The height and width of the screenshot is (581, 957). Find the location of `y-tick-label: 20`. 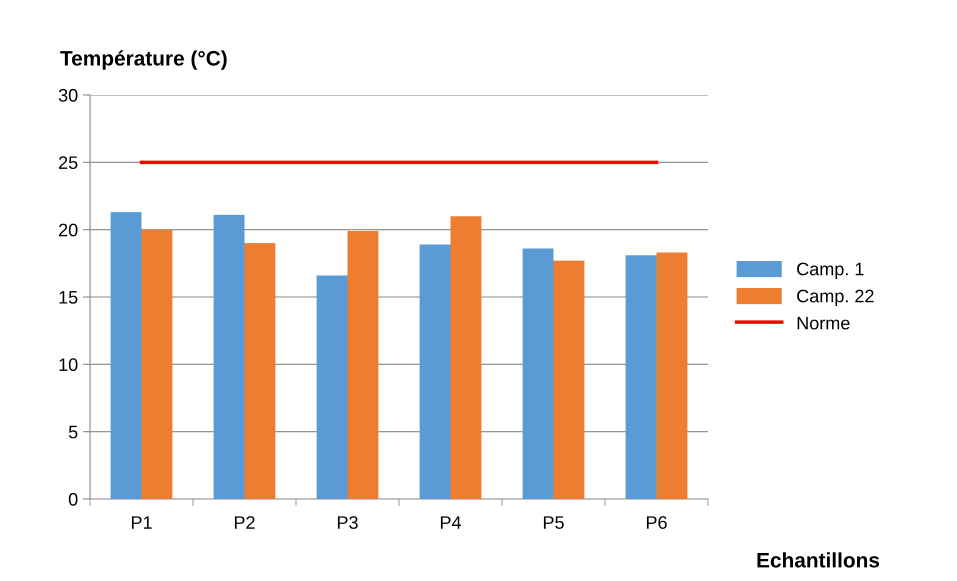

y-tick-label: 20 is located at coordinates (68, 230).